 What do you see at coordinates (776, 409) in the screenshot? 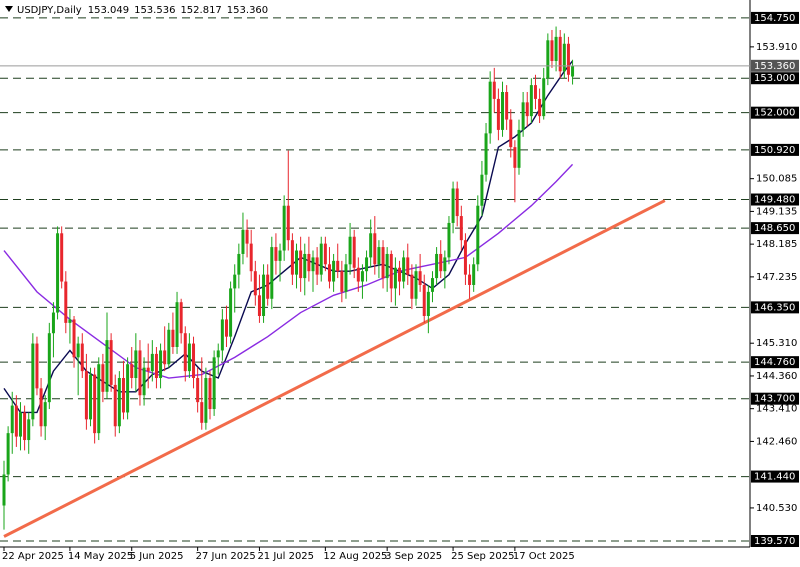
I see `y-tick-label: 143.410` at bounding box center [776, 409].